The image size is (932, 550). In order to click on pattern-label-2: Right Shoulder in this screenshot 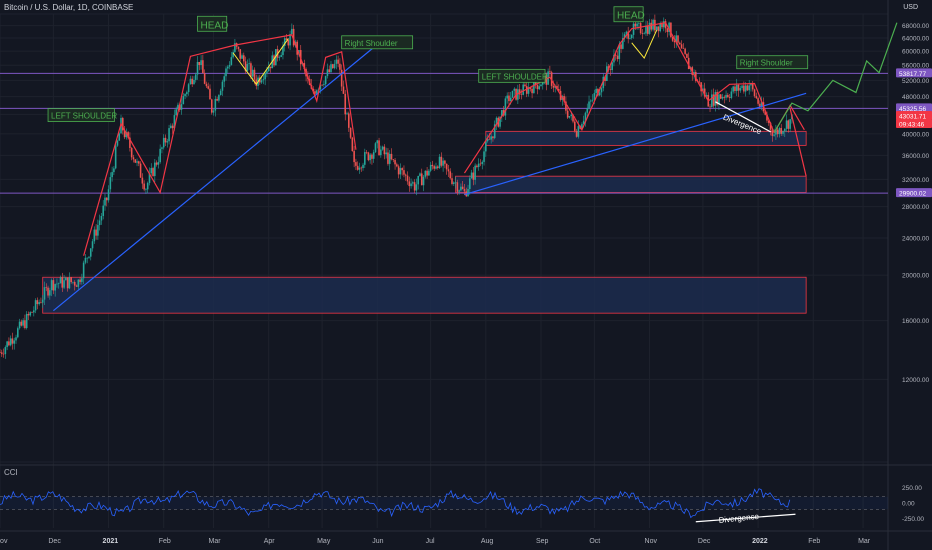, I will do `click(377, 42)`.